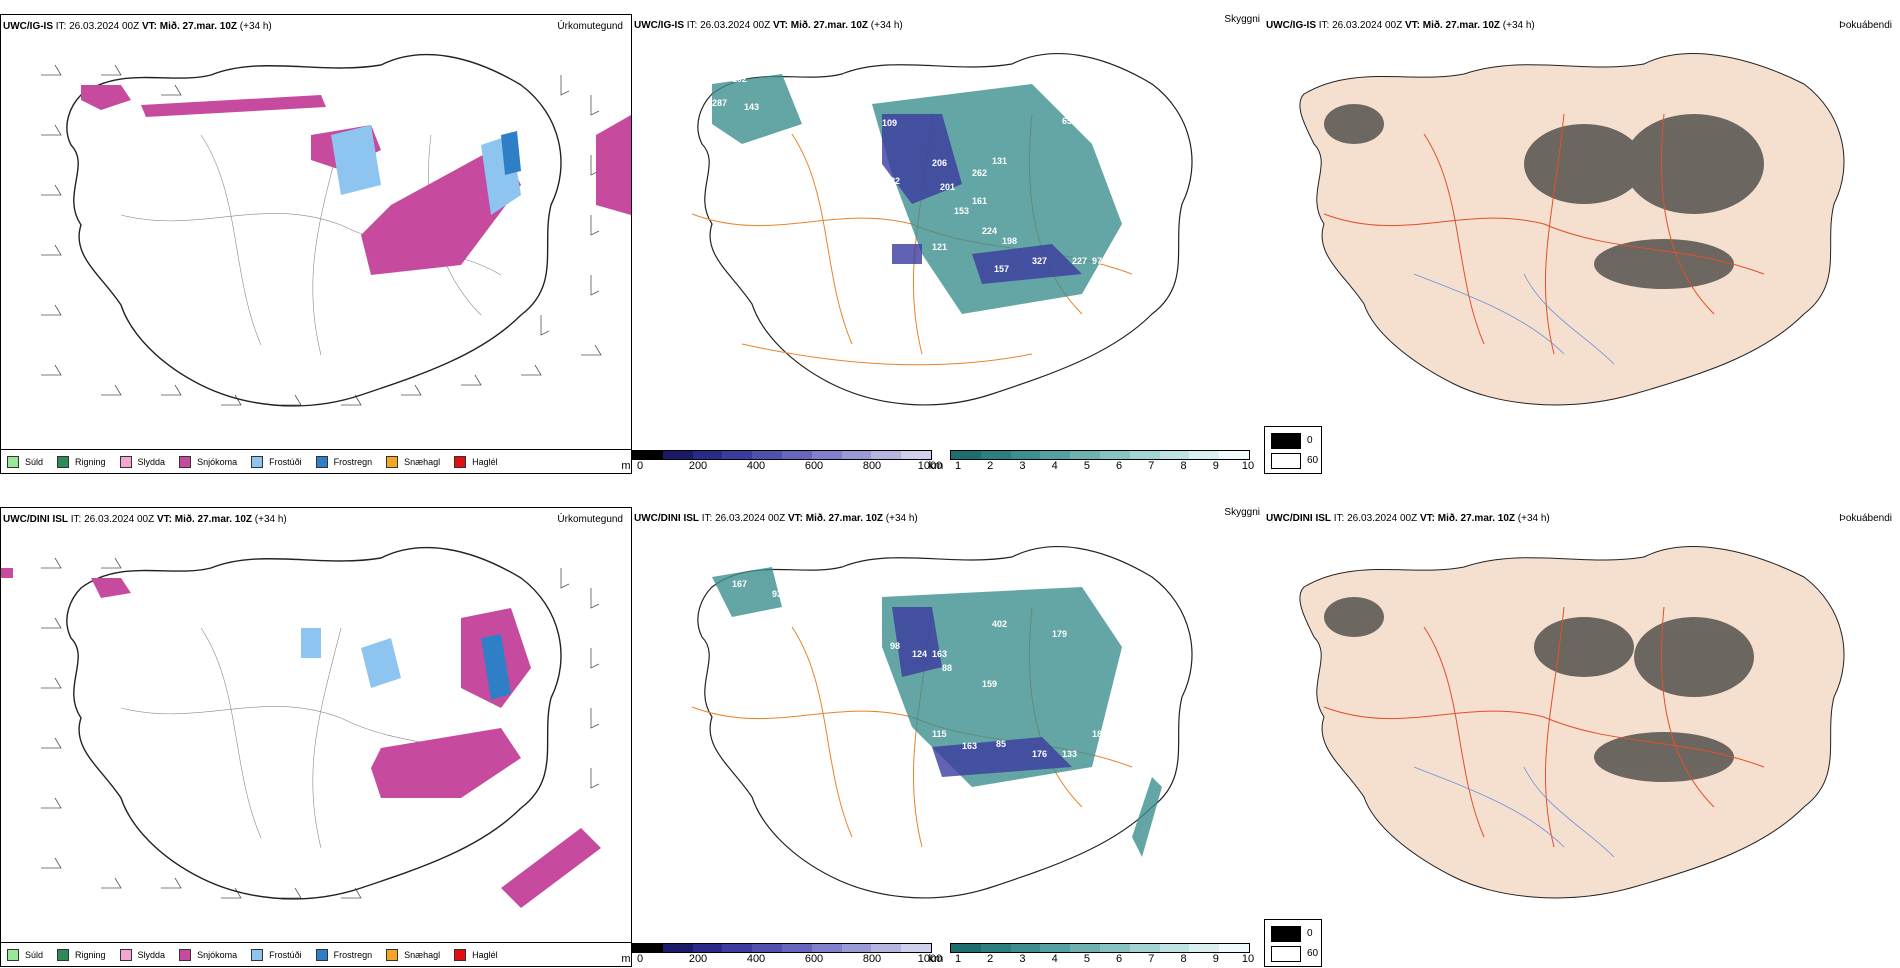  I want to click on legend-label: Súld, so click(34, 461).